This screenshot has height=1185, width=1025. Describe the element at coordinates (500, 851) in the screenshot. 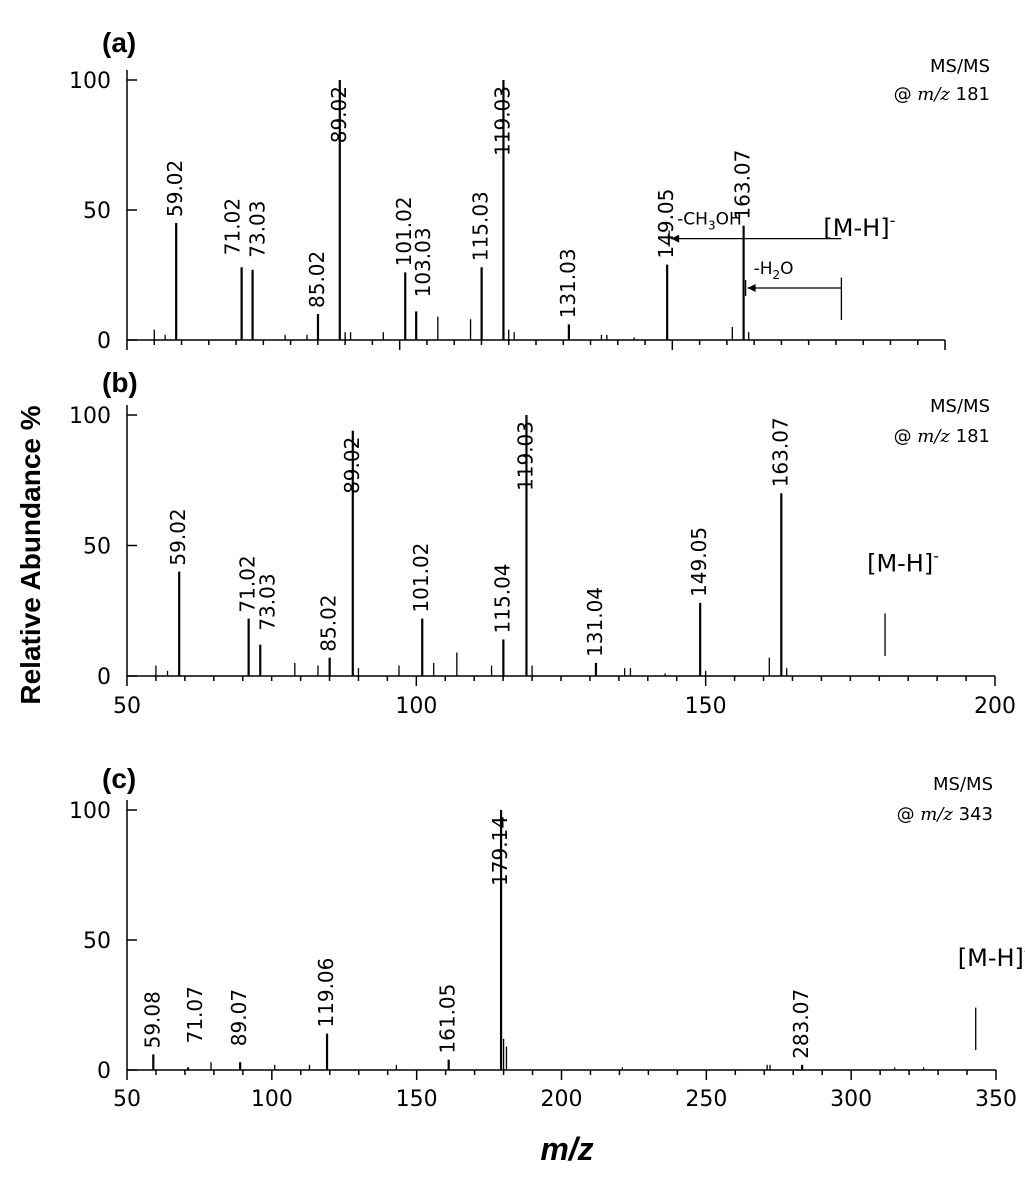

I see `peak-label: 179.14` at that location.